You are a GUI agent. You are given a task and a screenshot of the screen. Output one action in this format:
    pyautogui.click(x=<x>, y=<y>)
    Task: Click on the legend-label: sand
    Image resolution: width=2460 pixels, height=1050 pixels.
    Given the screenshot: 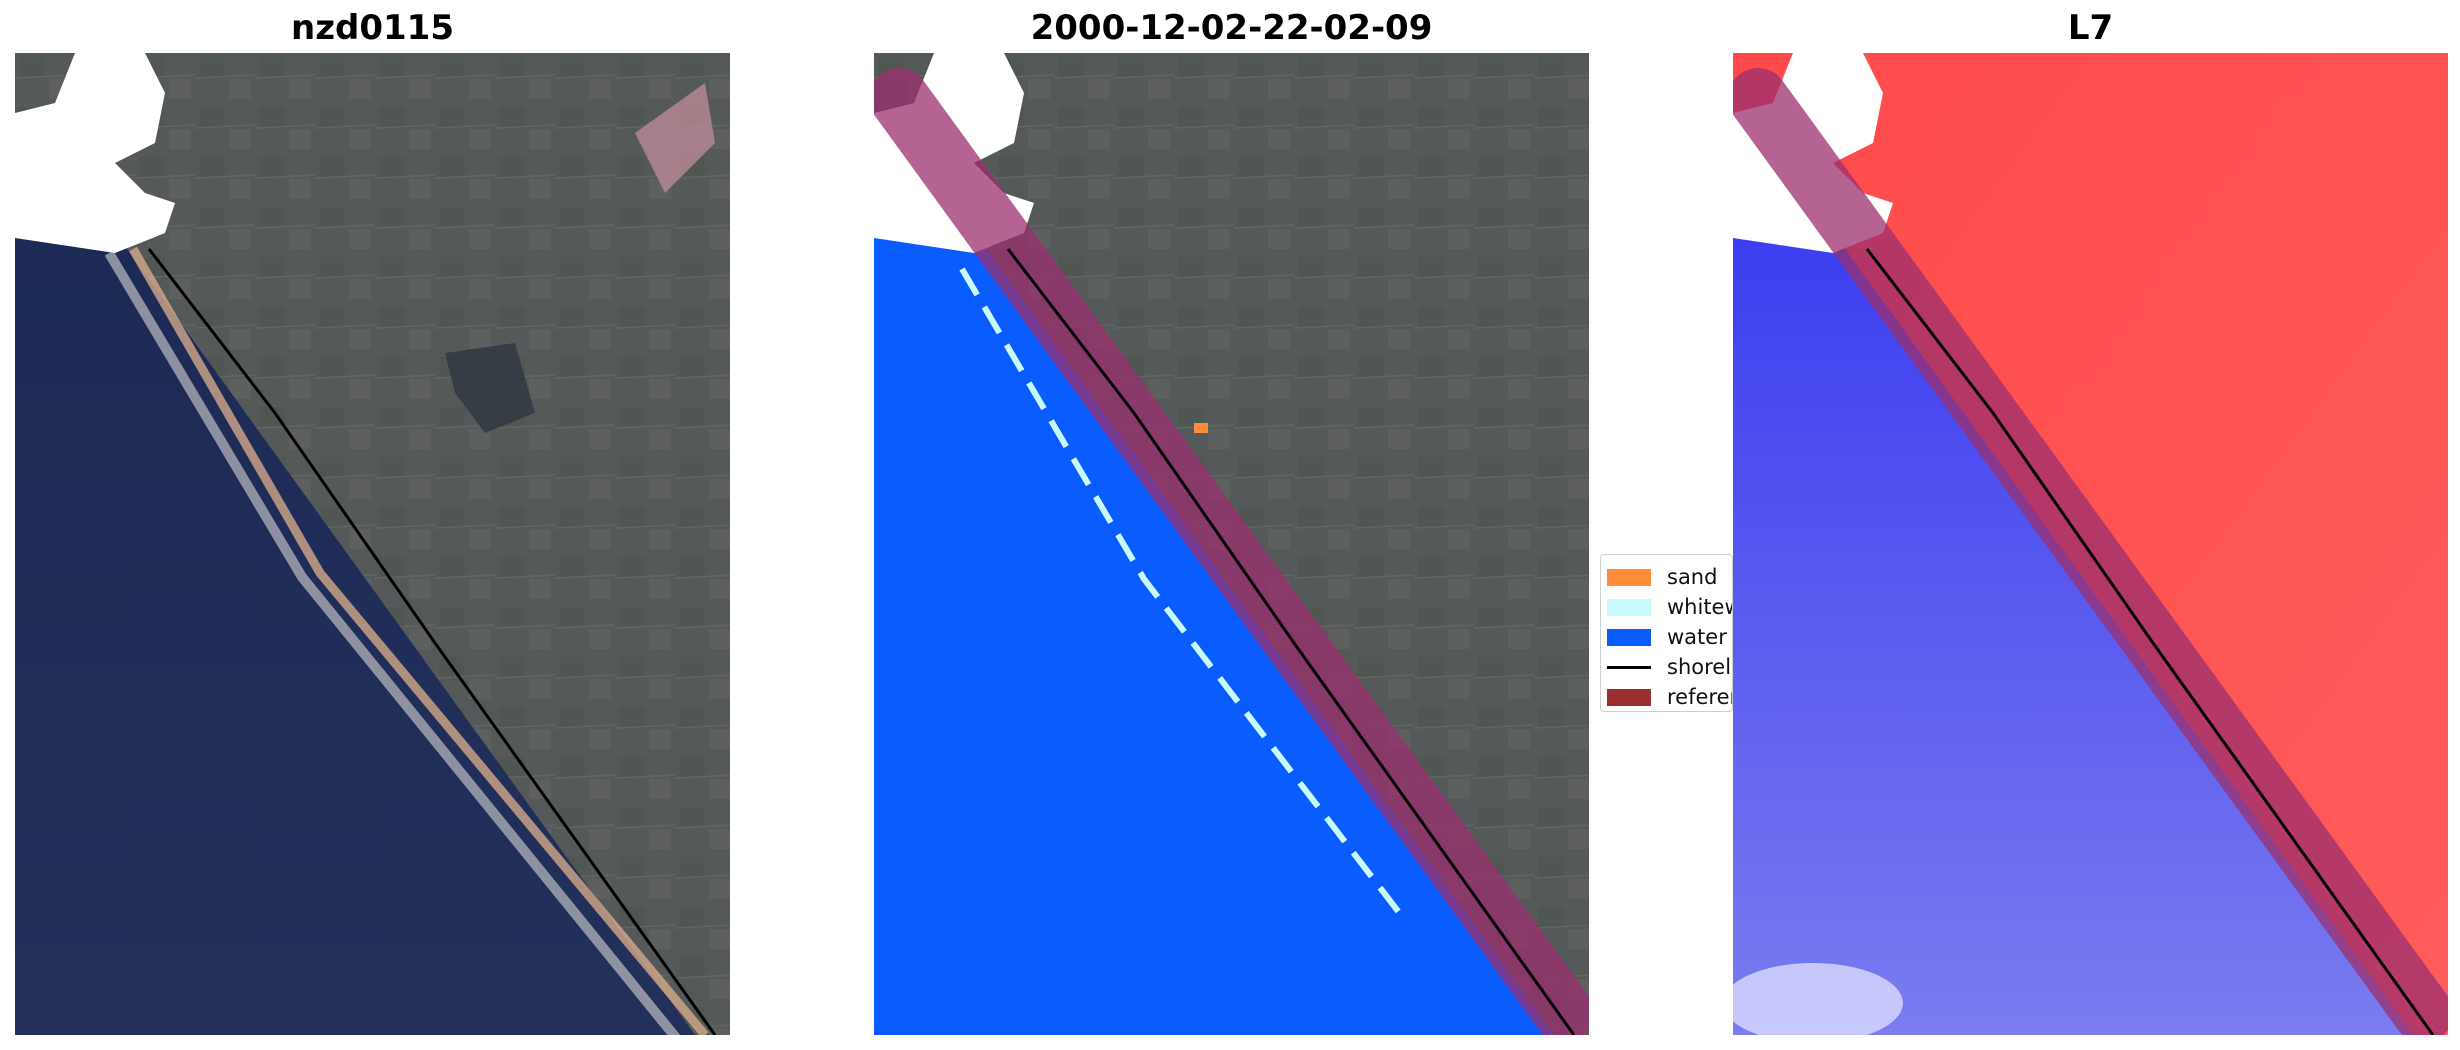 What is the action you would take?
    pyautogui.click(x=1692, y=577)
    